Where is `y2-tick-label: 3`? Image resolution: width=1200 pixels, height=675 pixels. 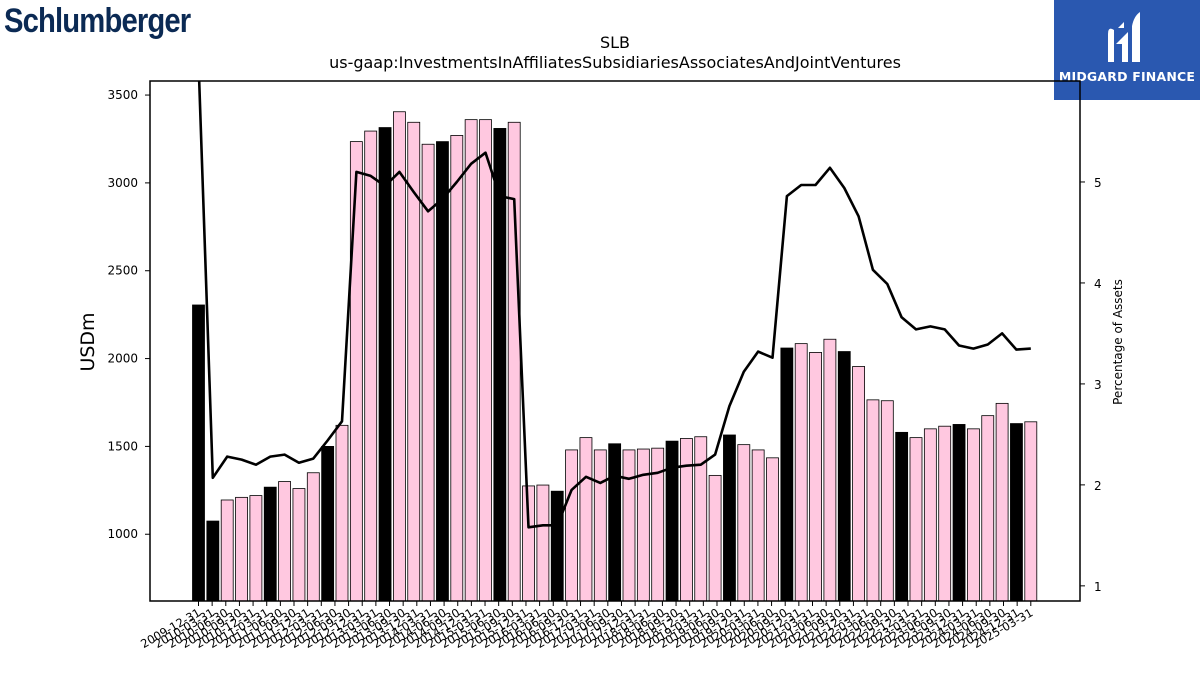
y2-tick-label: 3 is located at coordinates (1098, 385).